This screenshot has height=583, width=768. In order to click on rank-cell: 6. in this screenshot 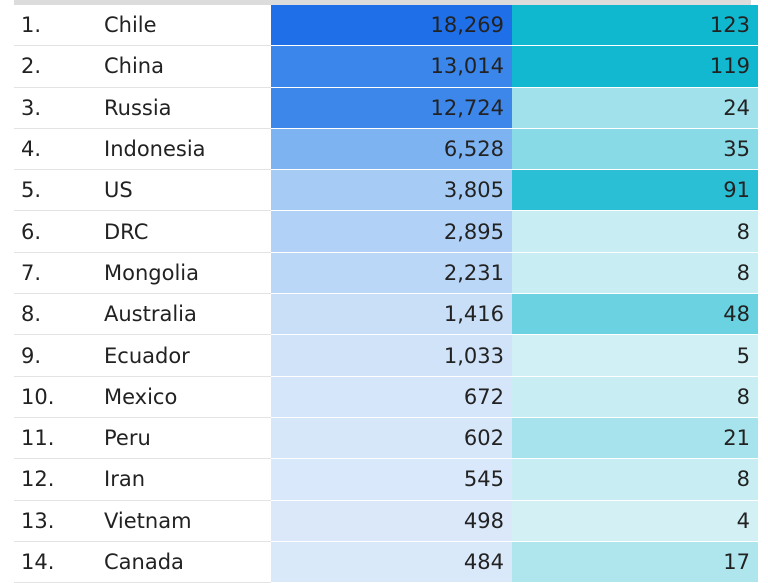, I will do `click(59, 231)`.